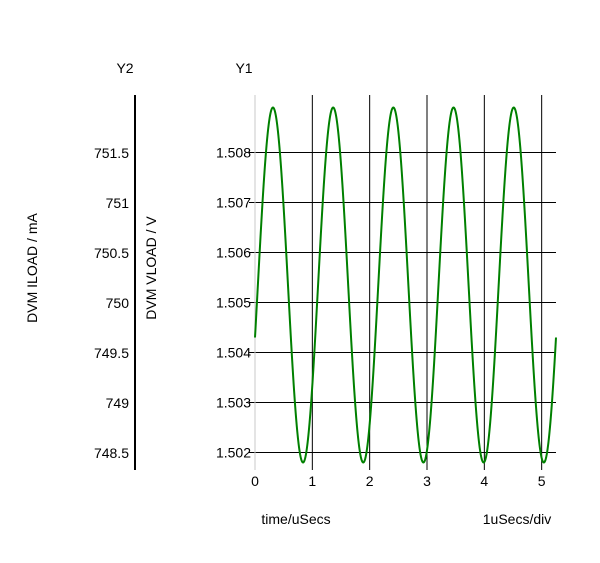 The height and width of the screenshot is (563, 600). I want to click on y1-tick-label: 1.507, so click(233, 203).